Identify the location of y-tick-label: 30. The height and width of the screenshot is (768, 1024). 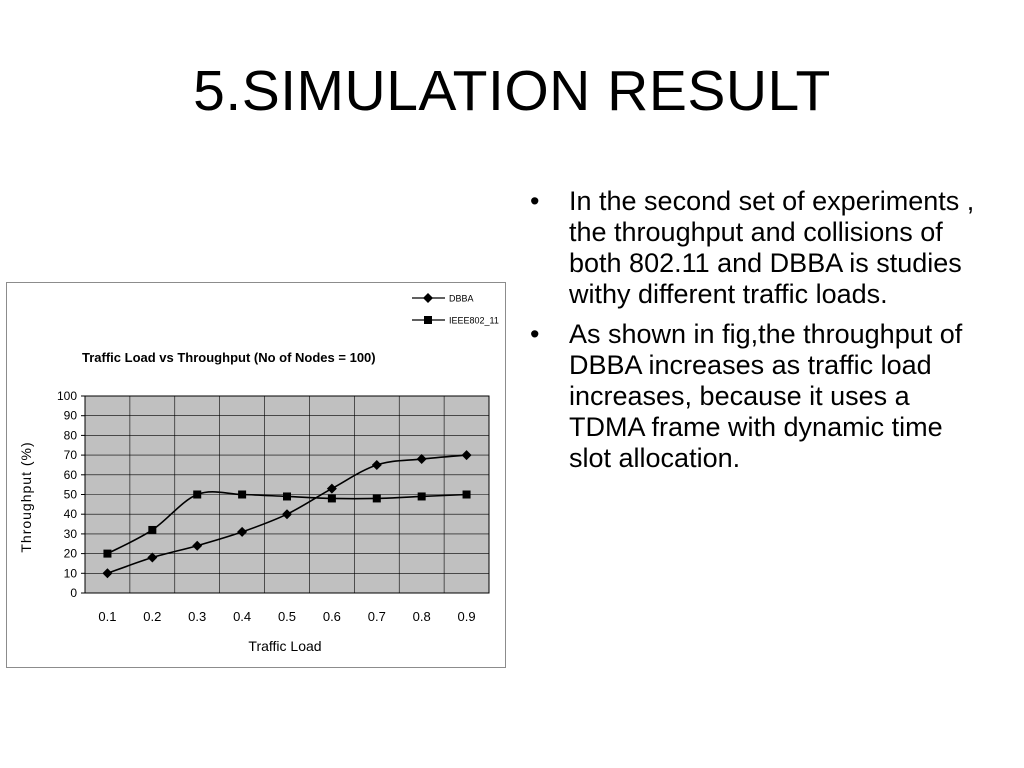
(71, 534).